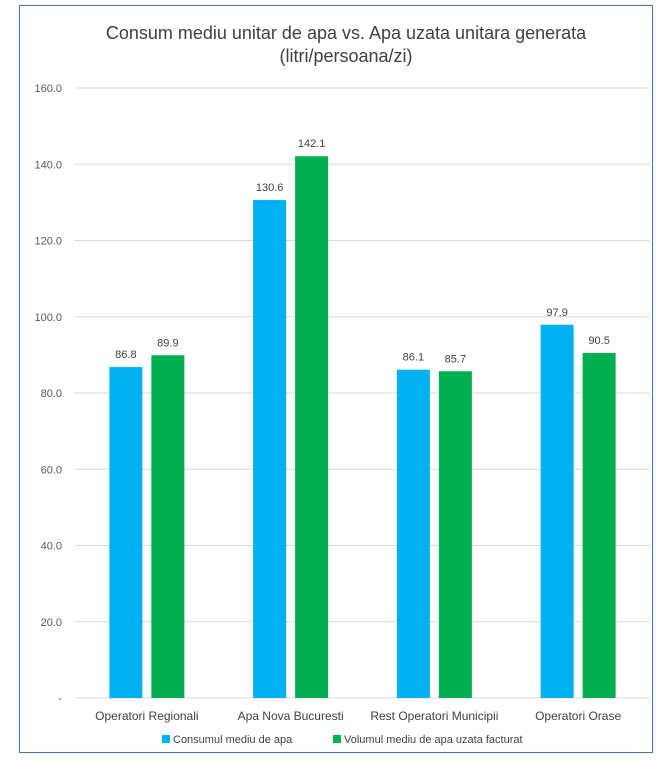  What do you see at coordinates (270, 188) in the screenshot?
I see `data-label: 130.6` at bounding box center [270, 188].